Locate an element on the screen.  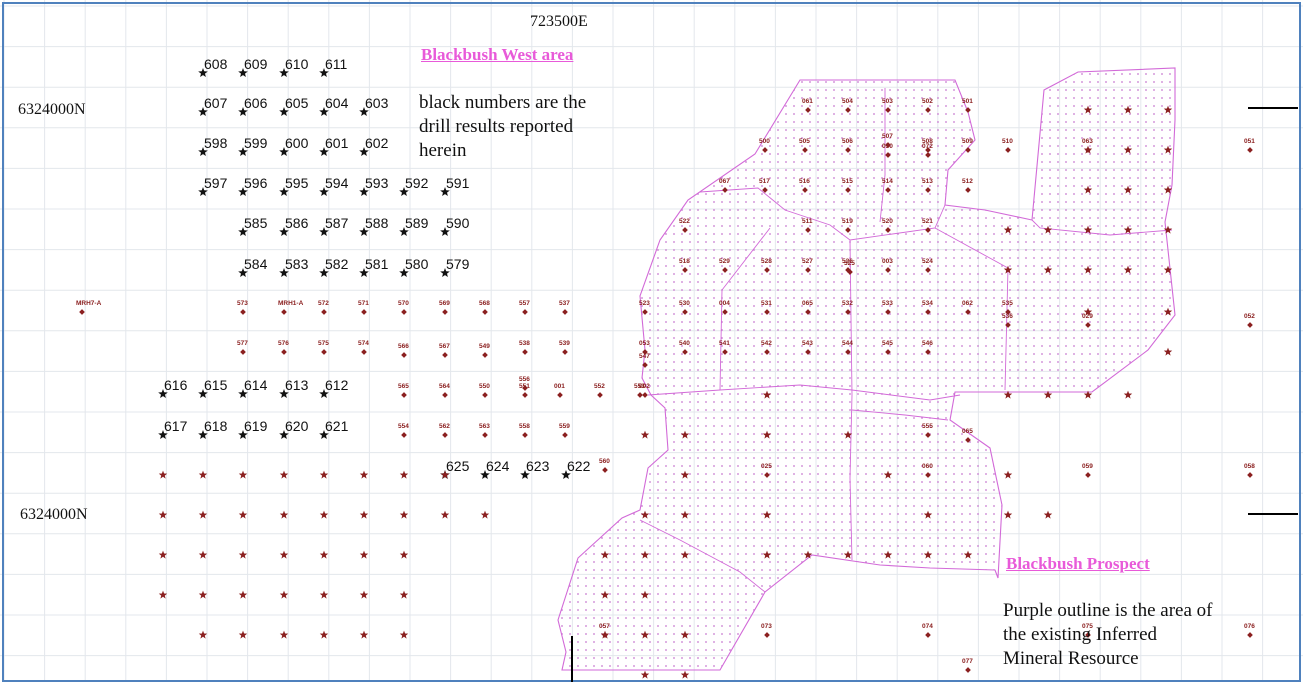
reported-hole-label: 587 is located at coordinates (337, 223).